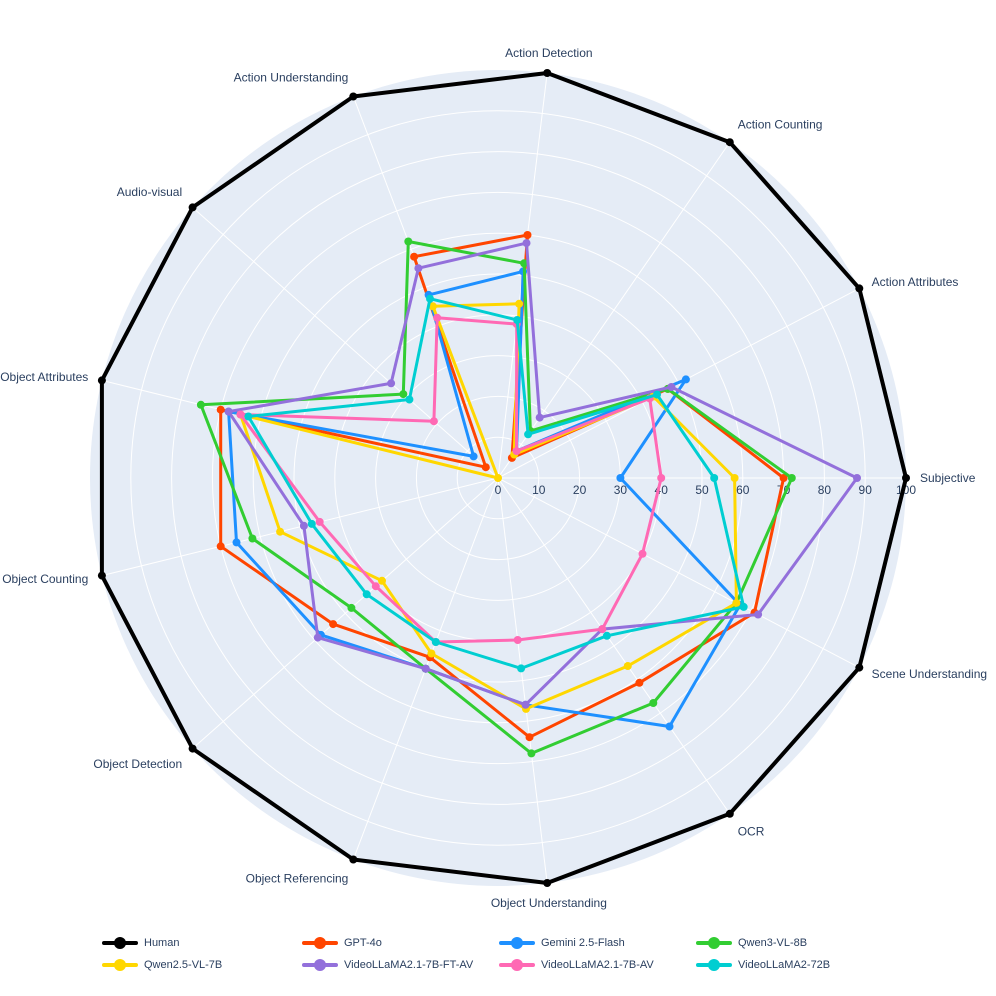 The width and height of the screenshot is (996, 996). Describe the element at coordinates (702, 490) in the screenshot. I see `radial-tick-label: 50` at that location.